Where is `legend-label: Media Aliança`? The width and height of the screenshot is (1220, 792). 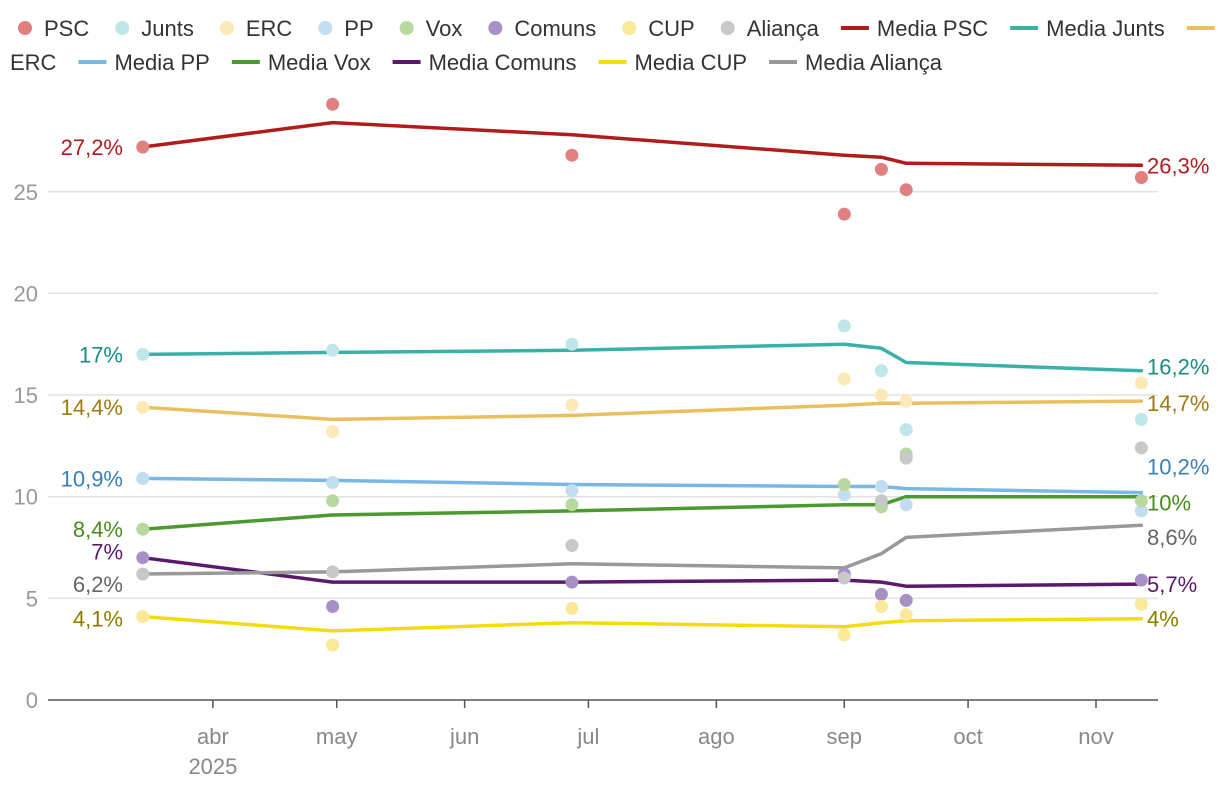 legend-label: Media Aliança is located at coordinates (874, 62).